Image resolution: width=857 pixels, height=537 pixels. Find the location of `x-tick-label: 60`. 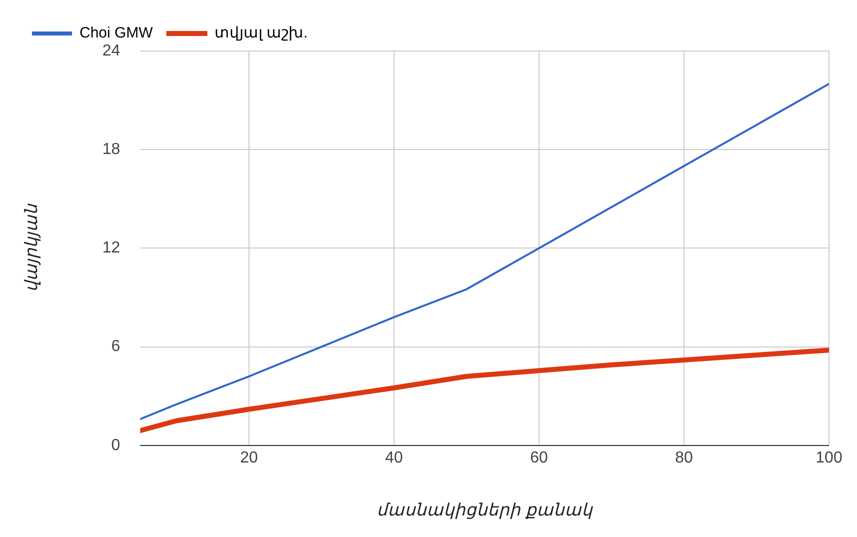

x-tick-label: 60 is located at coordinates (539, 457).